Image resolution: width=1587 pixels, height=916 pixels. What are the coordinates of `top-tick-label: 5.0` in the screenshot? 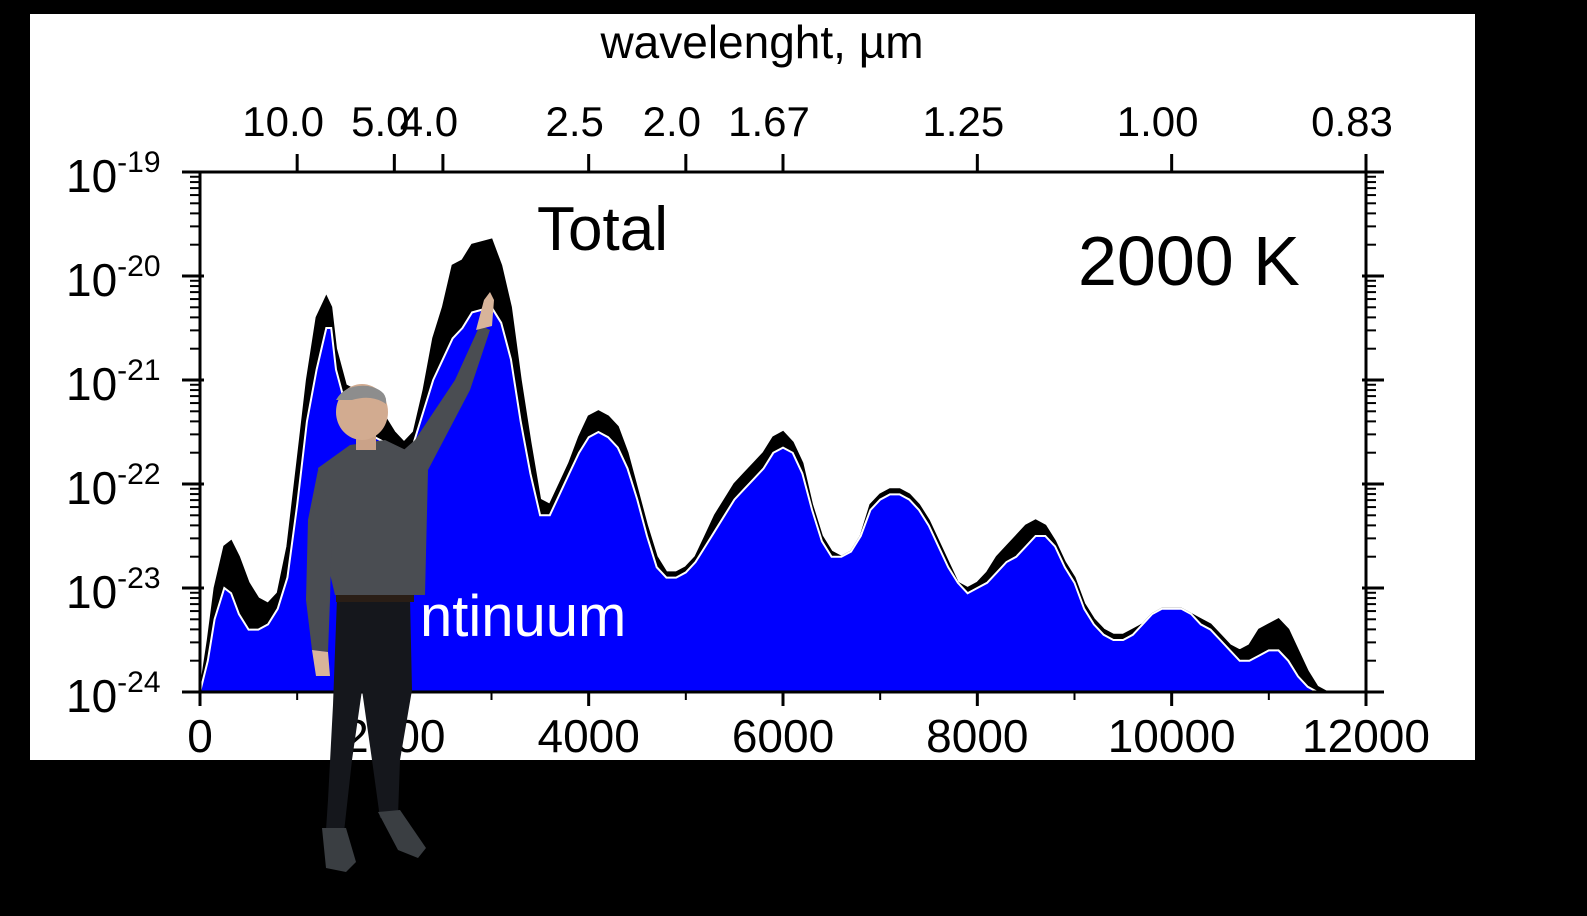 It's located at (380, 121).